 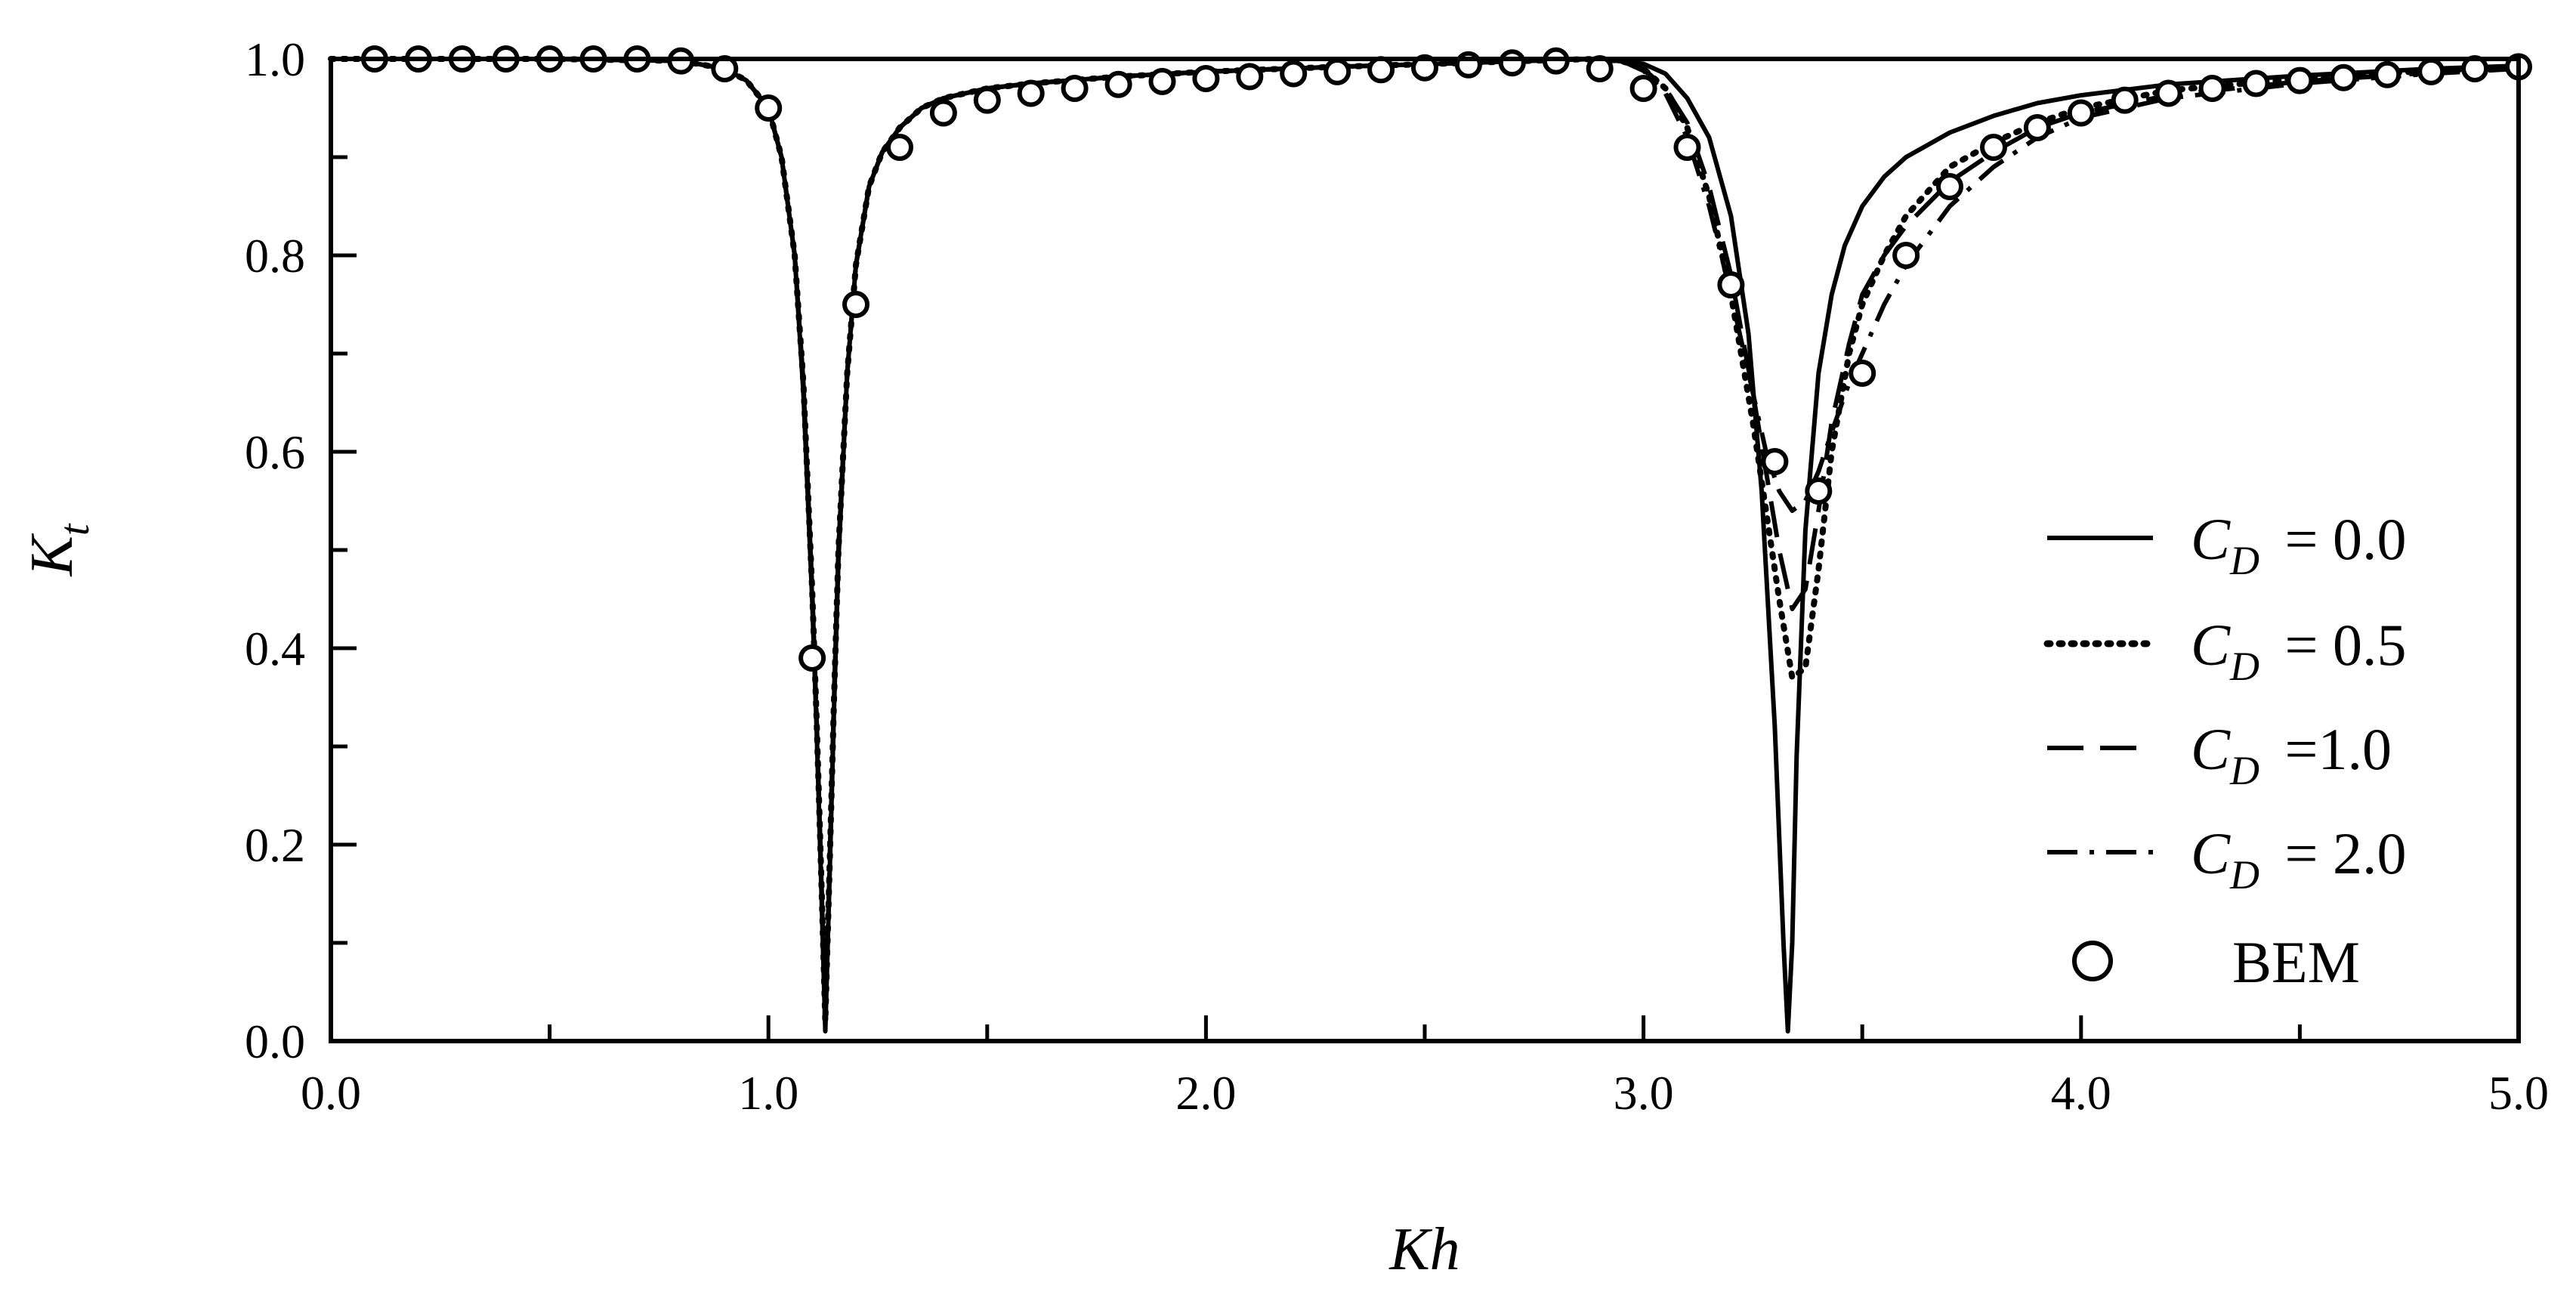 What do you see at coordinates (1644, 1093) in the screenshot?
I see `x-tick-label: 3.0` at bounding box center [1644, 1093].